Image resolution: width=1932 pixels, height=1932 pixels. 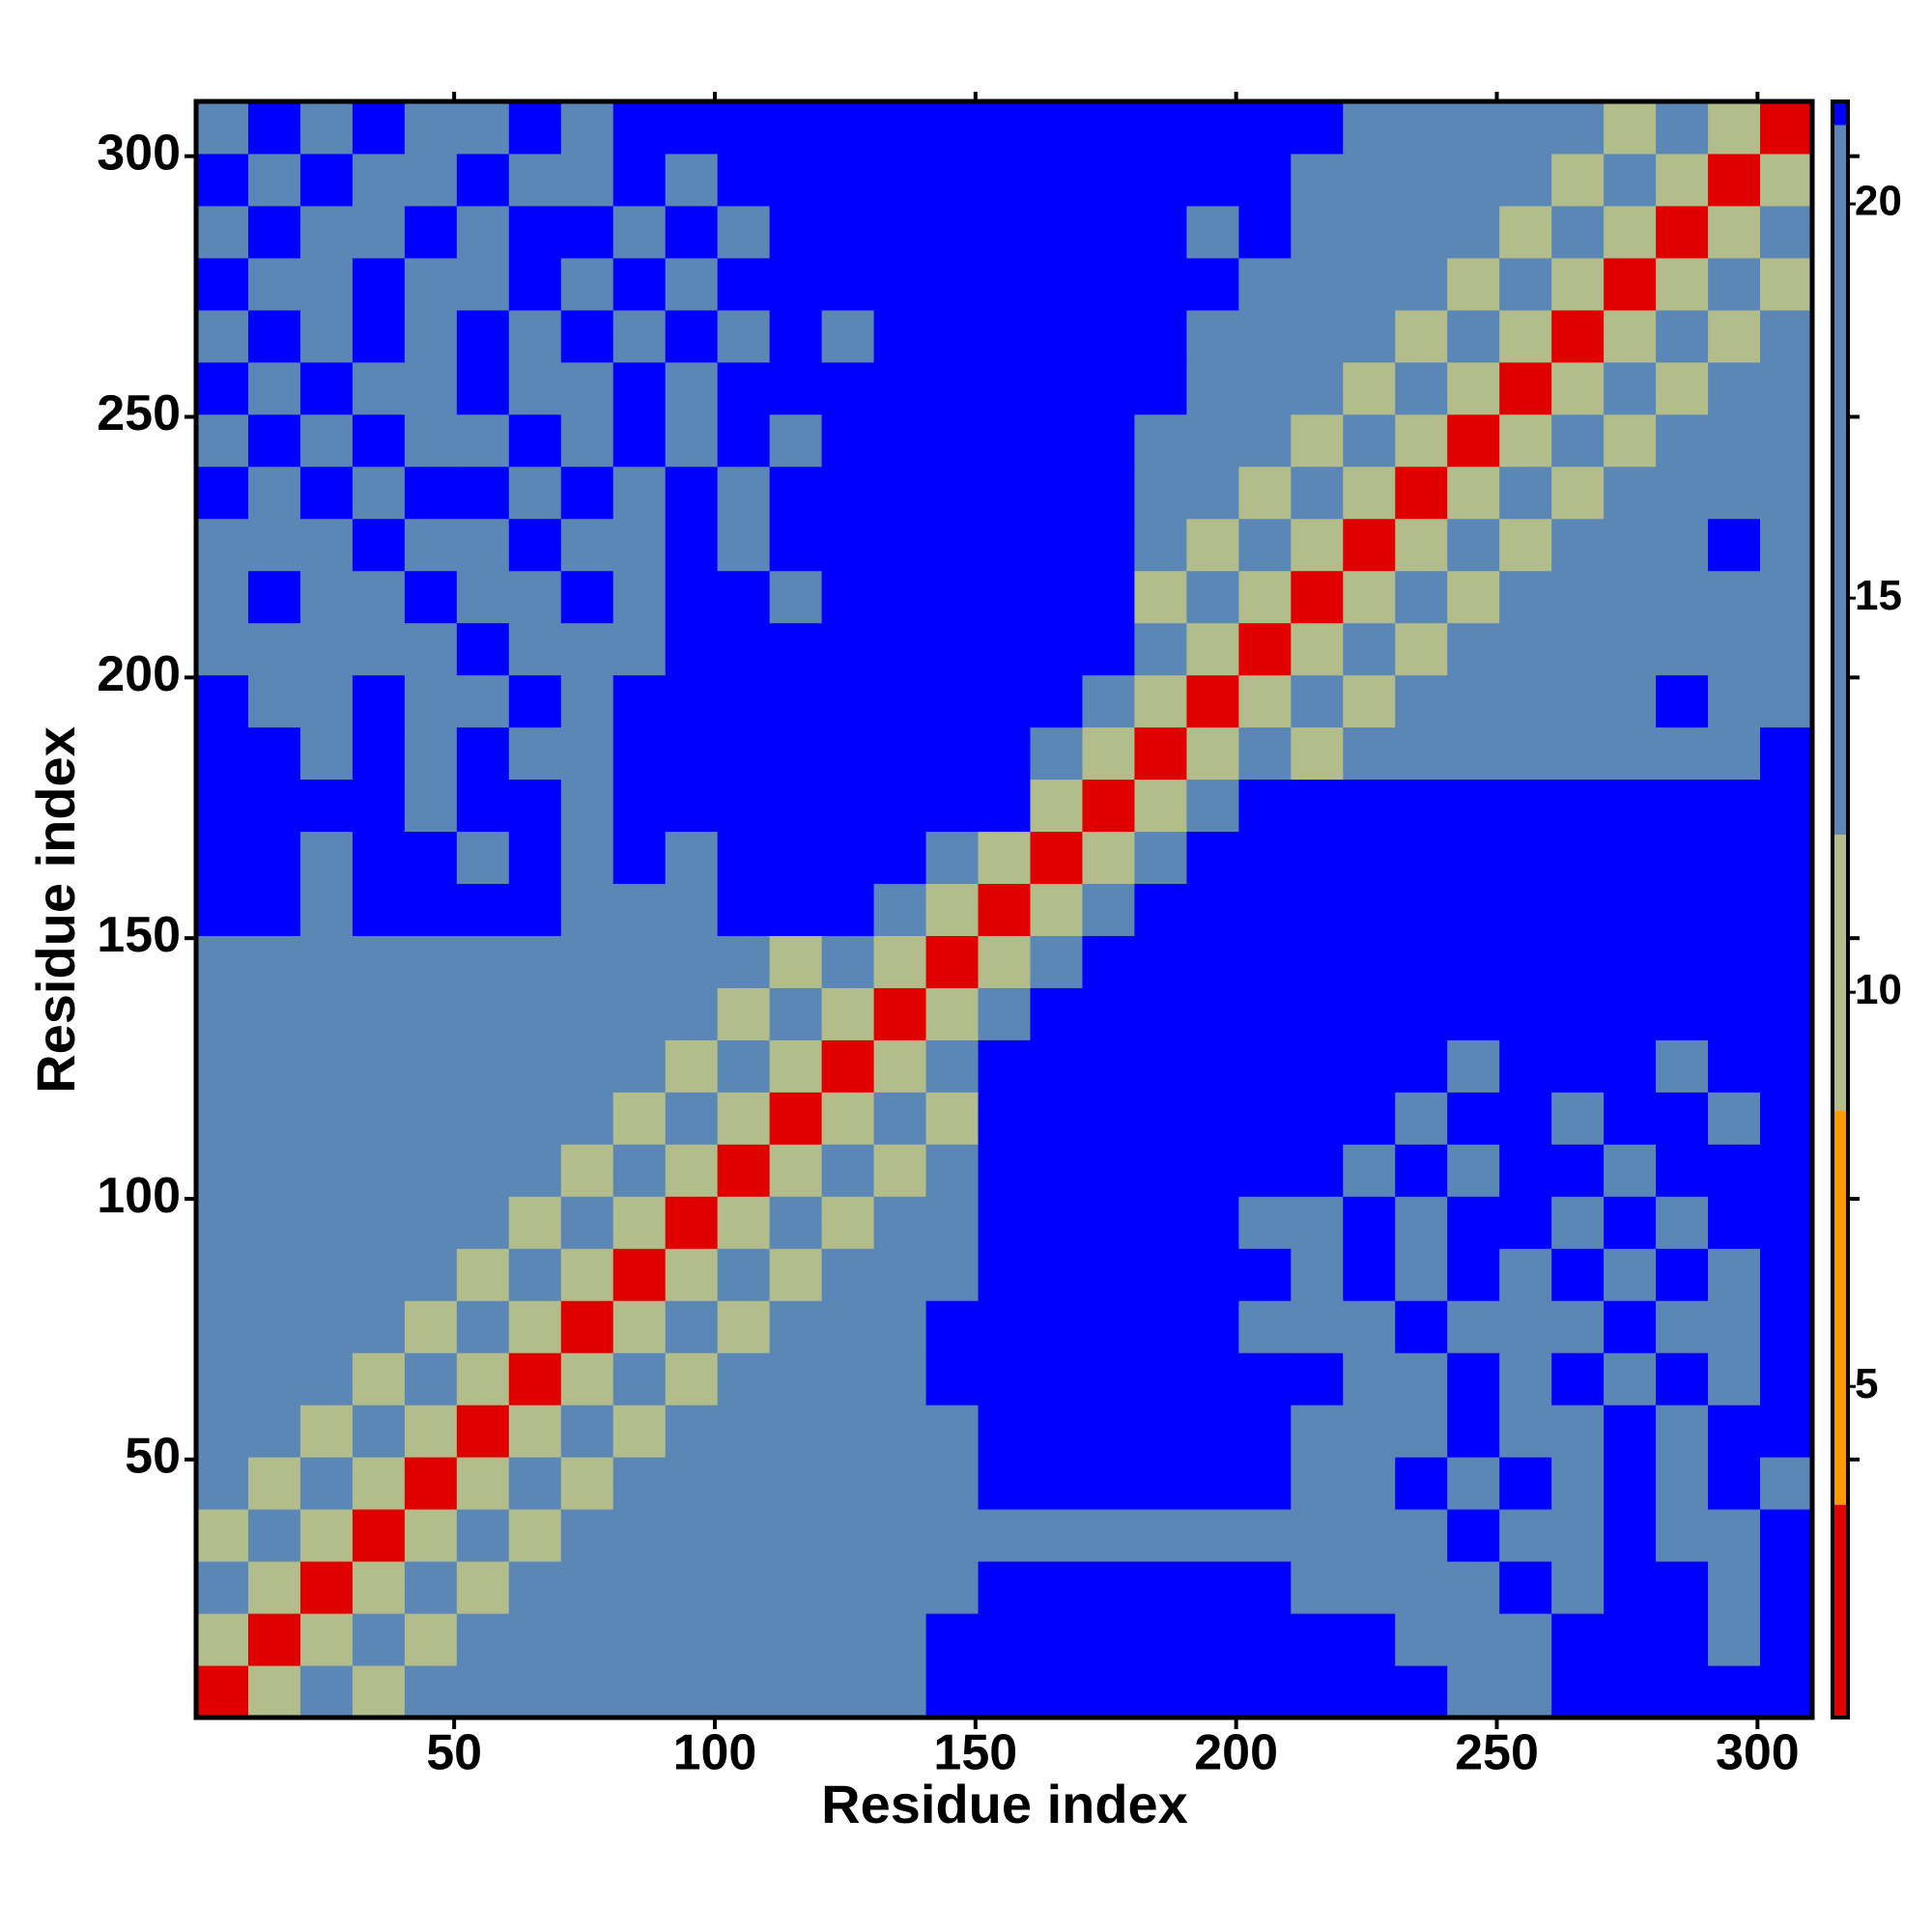 What do you see at coordinates (715, 1753) in the screenshot?
I see `x-tick-label: 100` at bounding box center [715, 1753].